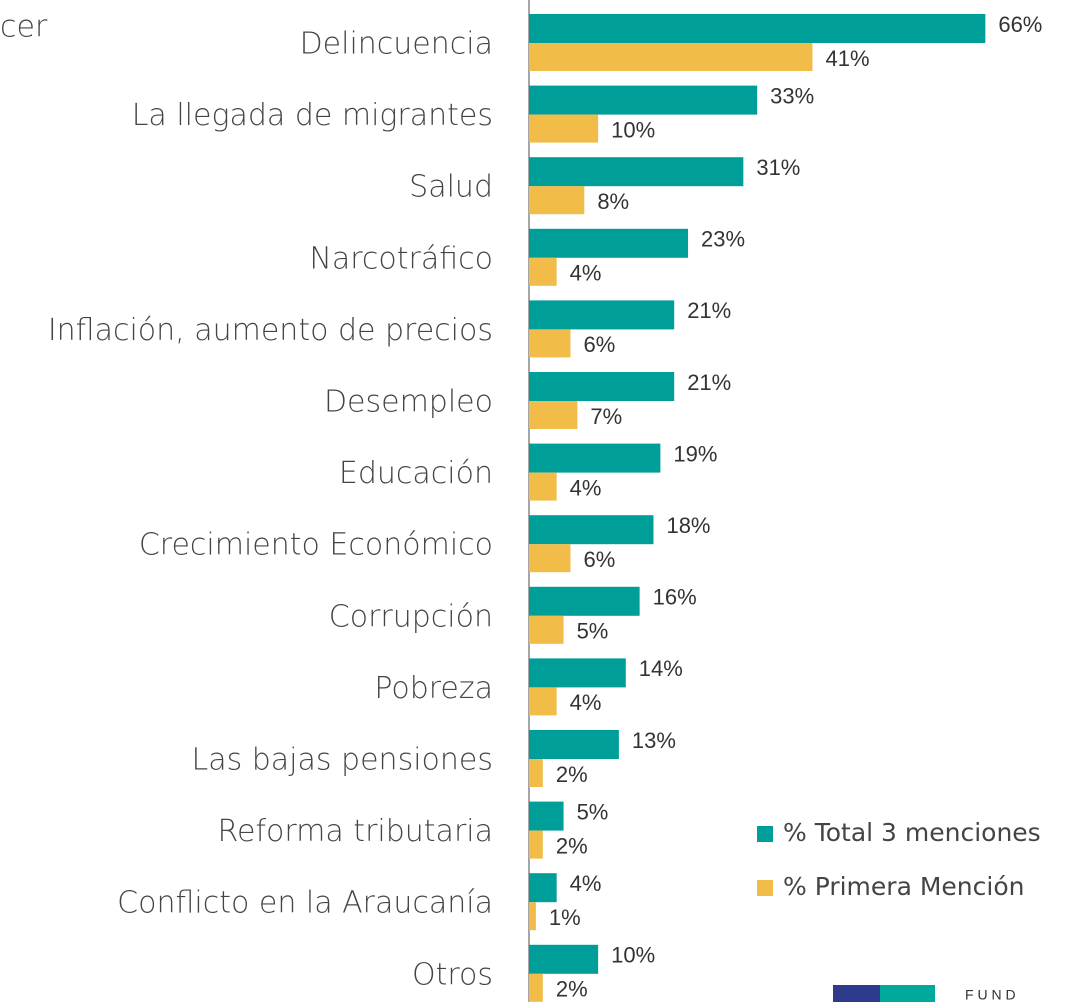 This screenshot has width=1068, height=1002. I want to click on value-label: 13%, so click(654, 740).